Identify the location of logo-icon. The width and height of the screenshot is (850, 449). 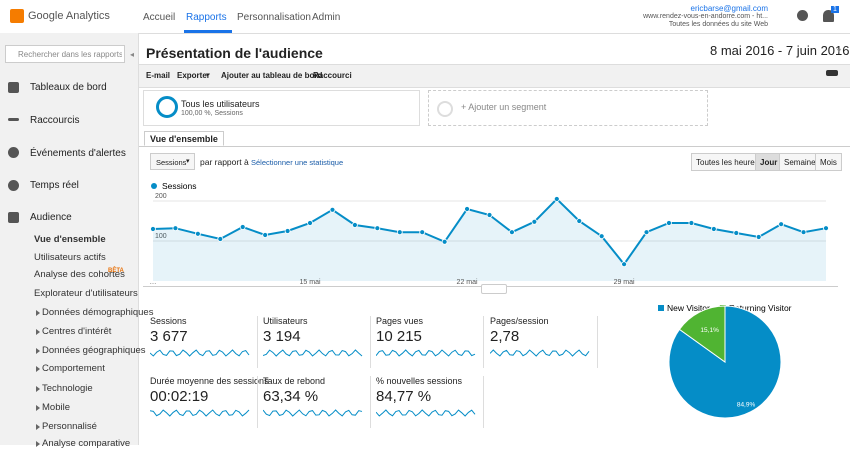
(17, 16).